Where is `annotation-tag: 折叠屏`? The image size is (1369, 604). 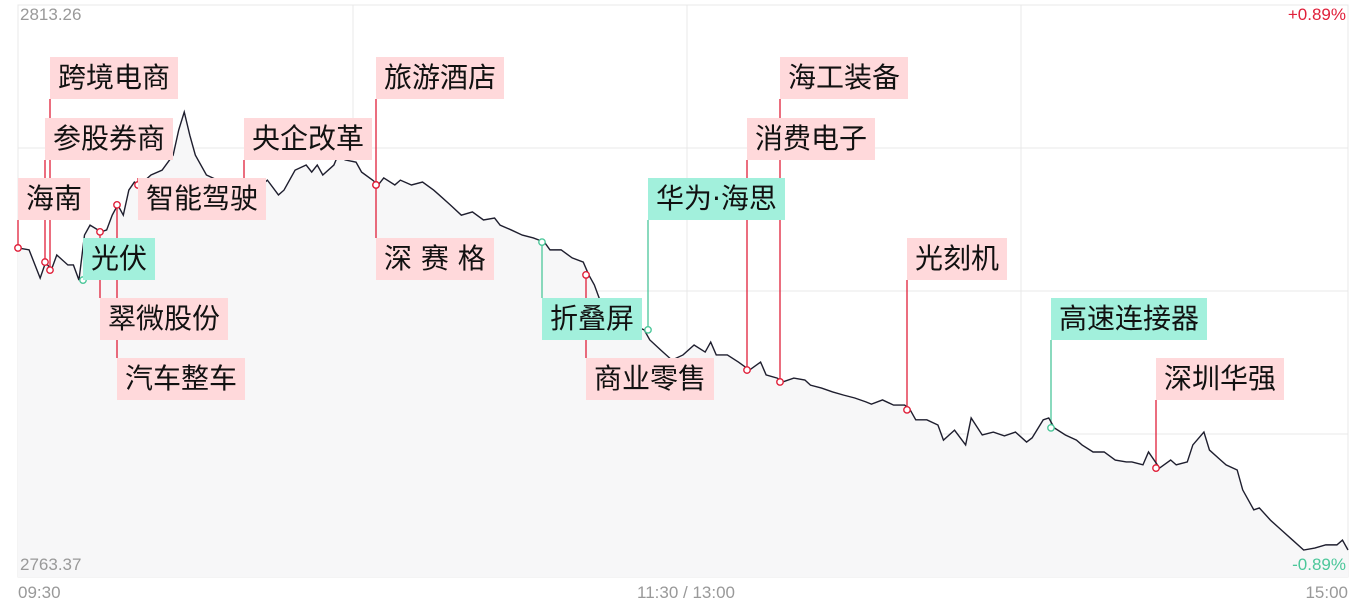 annotation-tag: 折叠屏 is located at coordinates (592, 319).